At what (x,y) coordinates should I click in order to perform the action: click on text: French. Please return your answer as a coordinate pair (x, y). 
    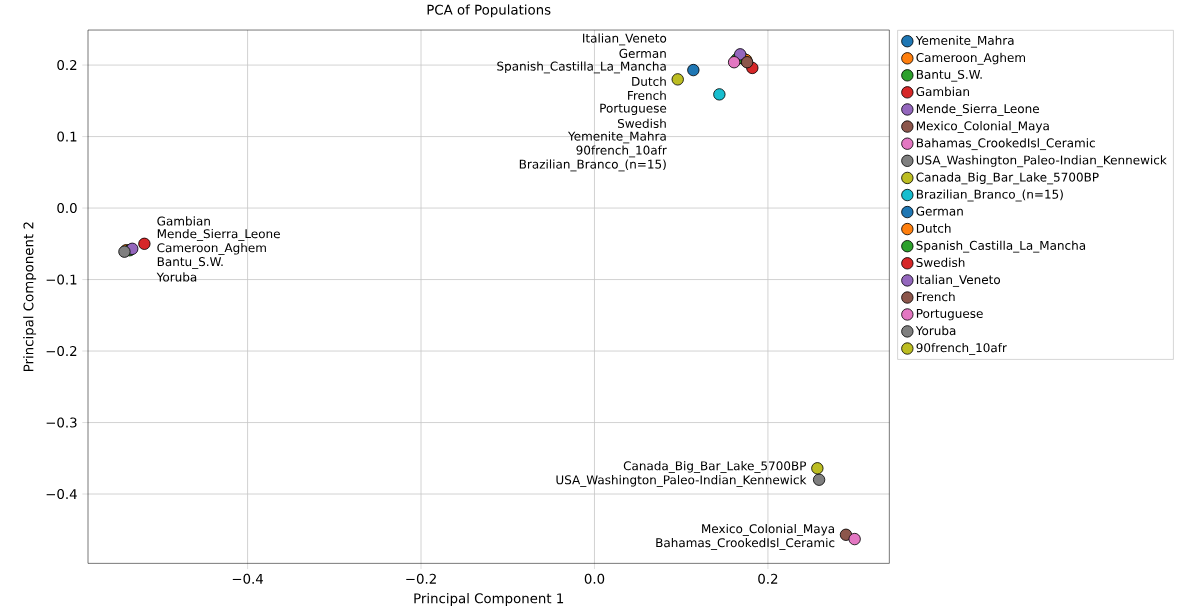
    Looking at the image, I should click on (647, 95).